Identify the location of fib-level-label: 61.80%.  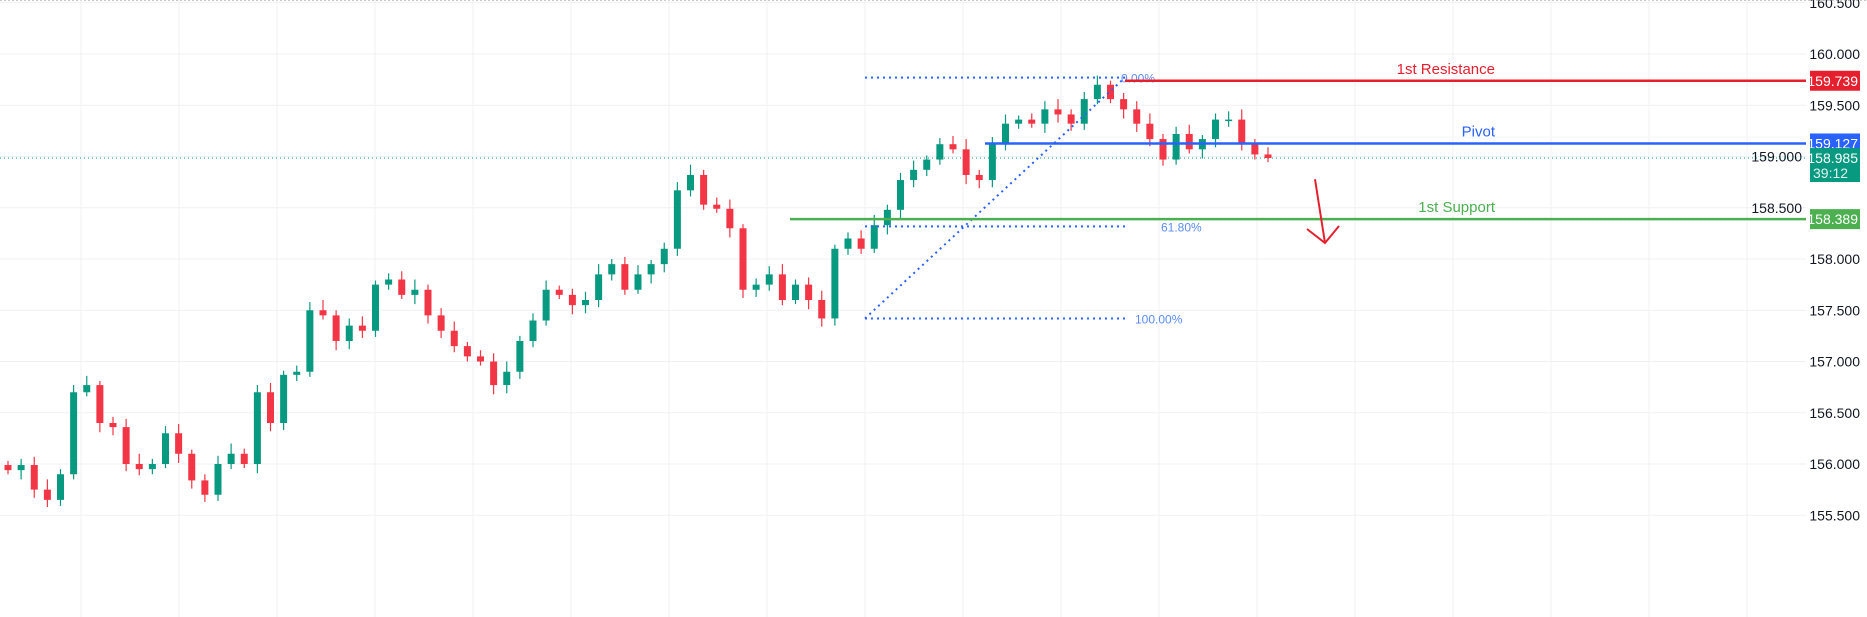
(1181, 227).